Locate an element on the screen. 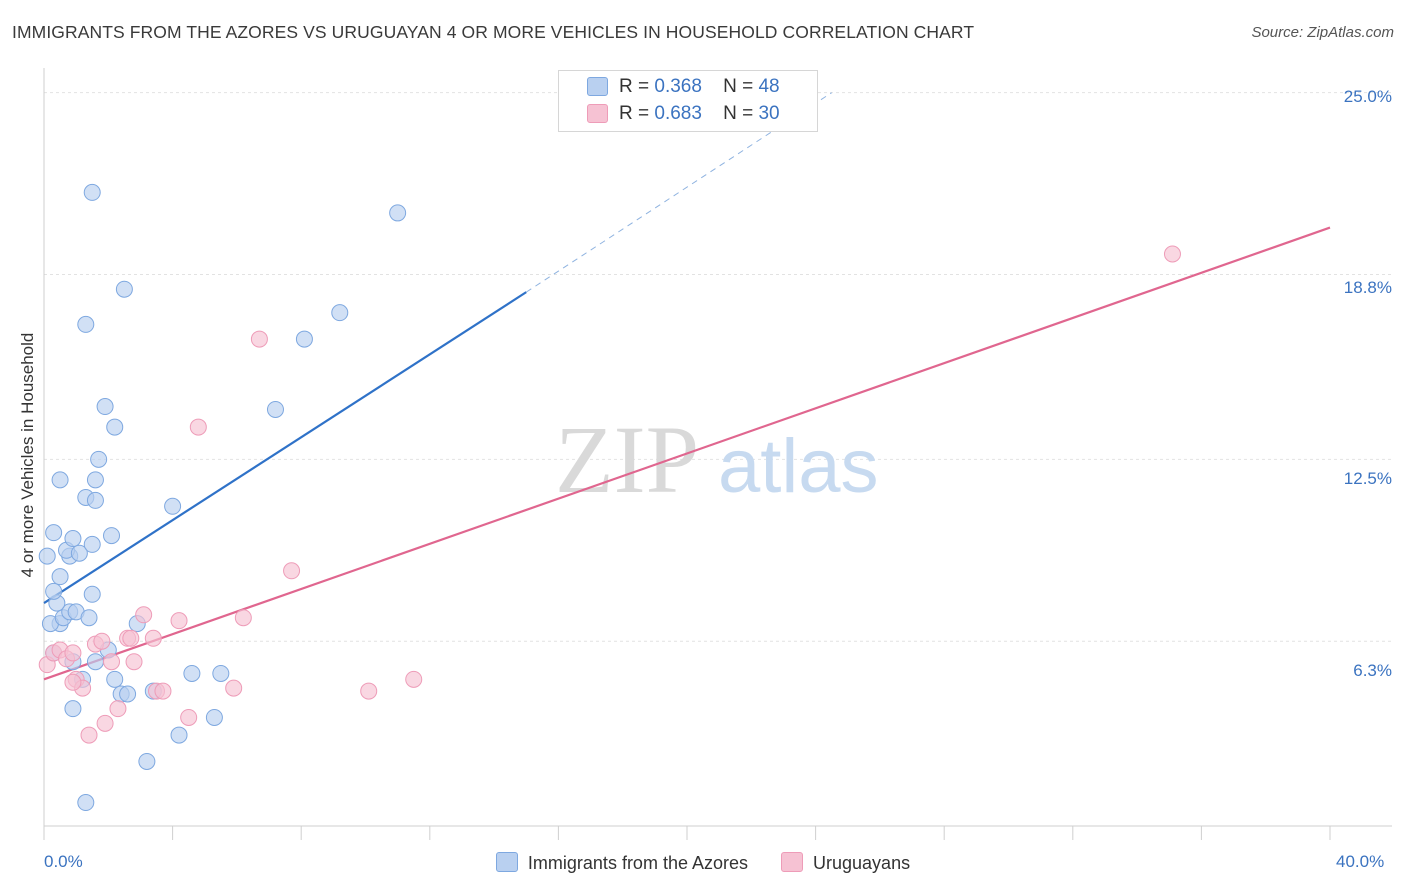  x-tick-label: 0.0% is located at coordinates (63, 861).